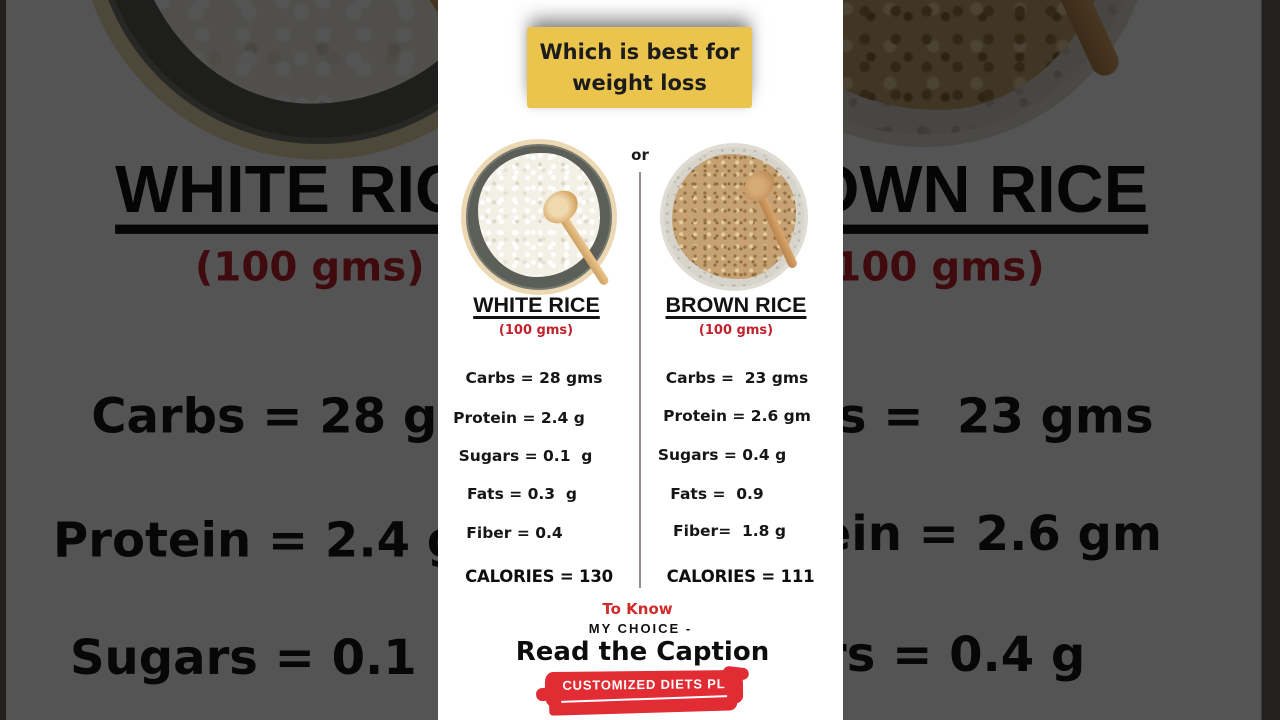 This screenshot has height=720, width=1280. What do you see at coordinates (639, 82) in the screenshot?
I see `question-line-2: weight loss` at bounding box center [639, 82].